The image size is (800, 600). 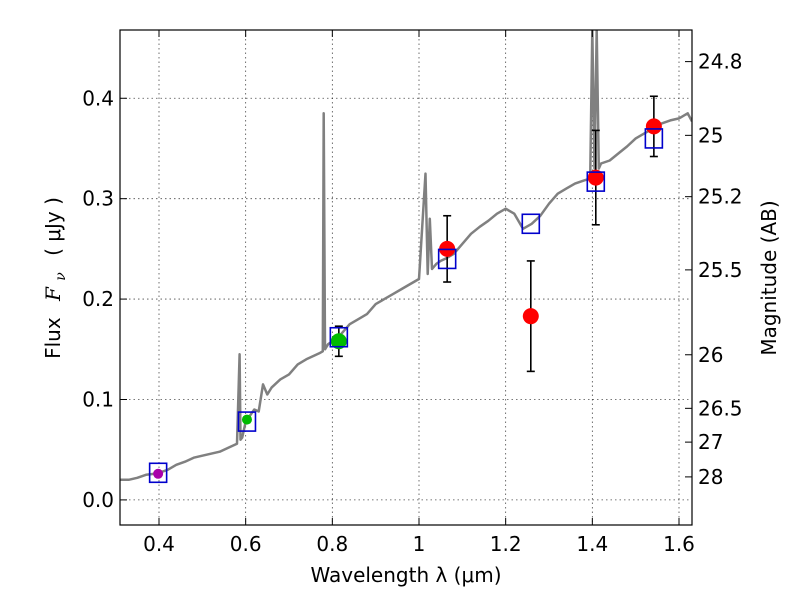 I want to click on x-tick-label: 1.4, so click(x=592, y=544).